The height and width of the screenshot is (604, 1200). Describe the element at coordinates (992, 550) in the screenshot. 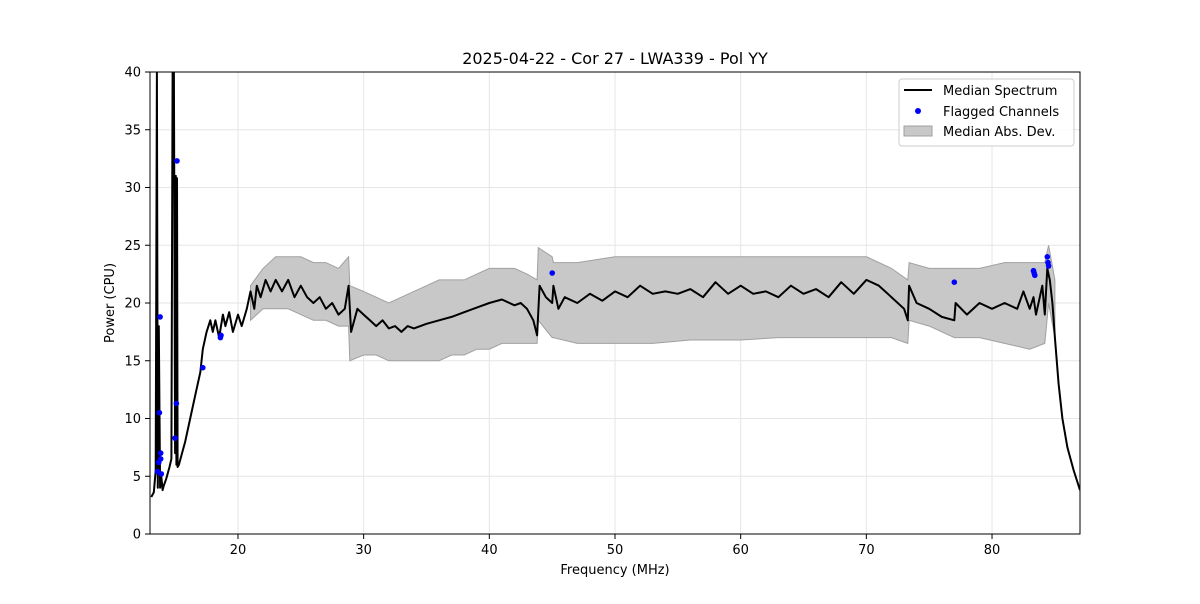

I see `x-tick-label: 80` at that location.